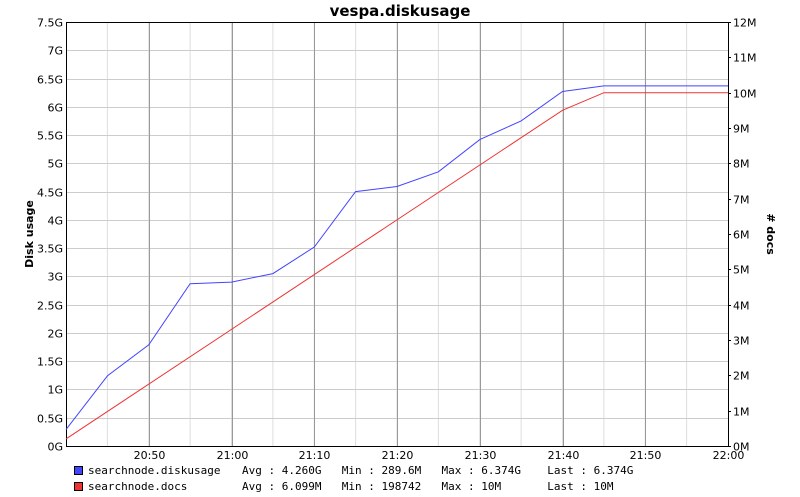  What do you see at coordinates (50, 23) in the screenshot?
I see `y-left-tick-label: 7.5G` at bounding box center [50, 23].